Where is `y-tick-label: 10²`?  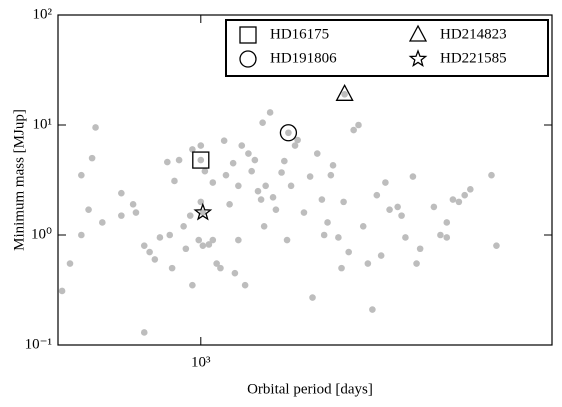 y-tick-label: 10² is located at coordinates (43, 14).